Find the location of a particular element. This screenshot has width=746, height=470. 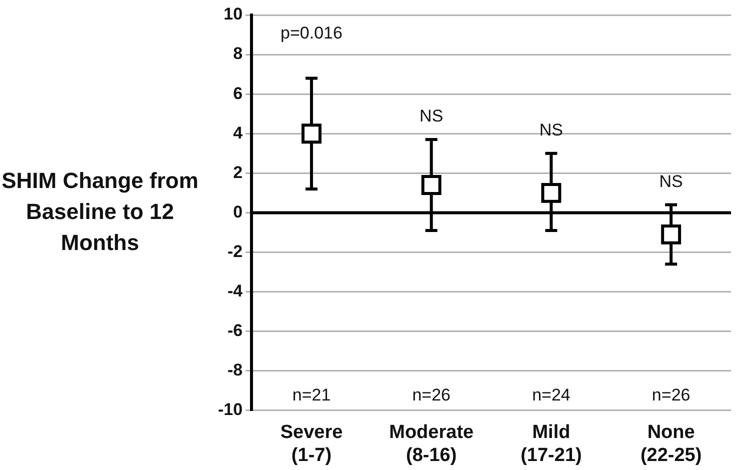

x-tick-label: None (22-25) is located at coordinates (671, 444).